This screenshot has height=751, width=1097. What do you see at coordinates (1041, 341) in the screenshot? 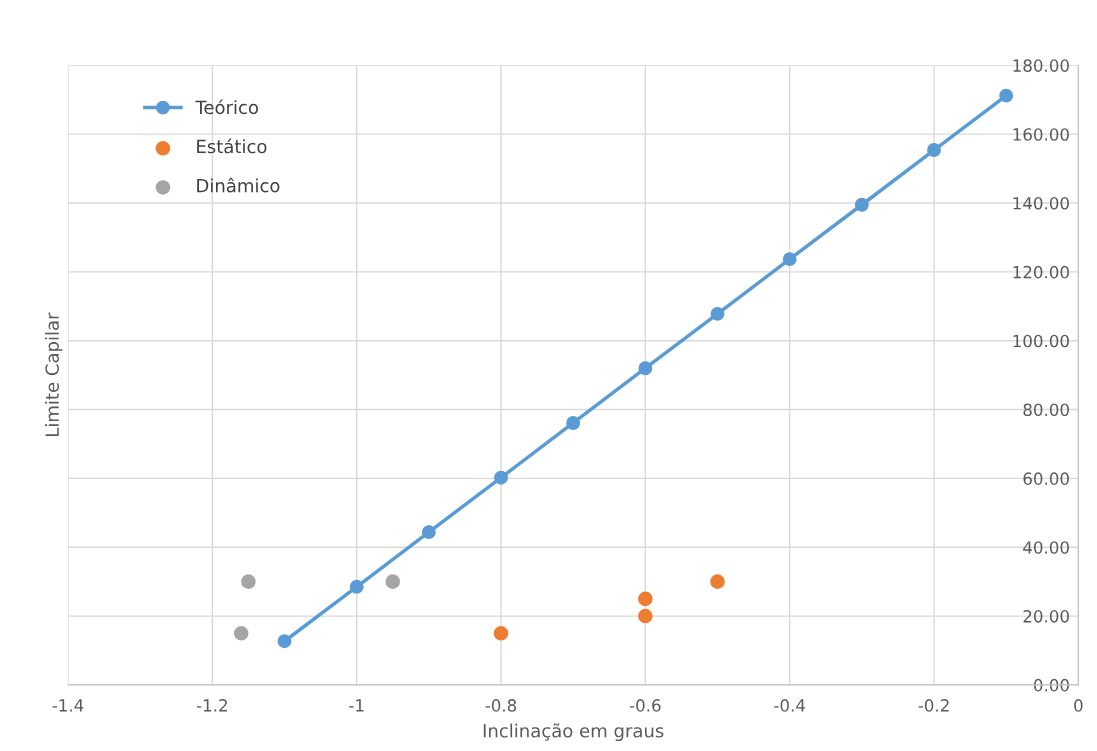
I see `y-tick-label: 100.00` at bounding box center [1041, 341].